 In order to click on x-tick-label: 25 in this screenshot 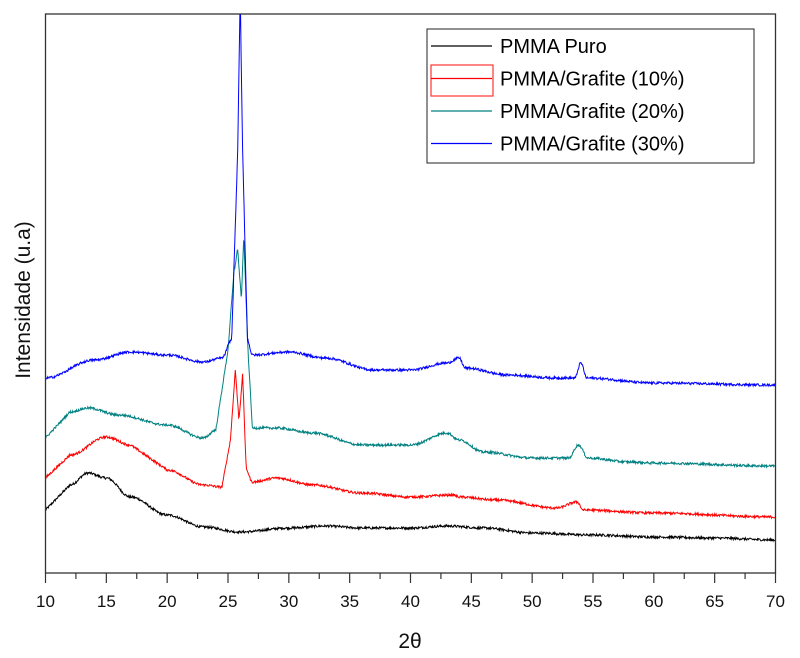, I will do `click(228, 601)`.